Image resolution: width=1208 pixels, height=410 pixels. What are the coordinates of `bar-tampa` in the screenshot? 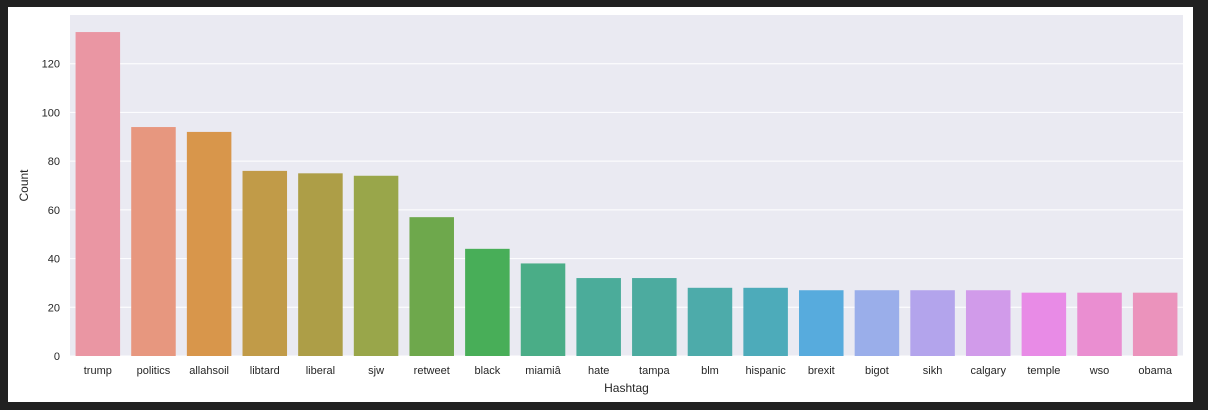 It's located at (654, 317).